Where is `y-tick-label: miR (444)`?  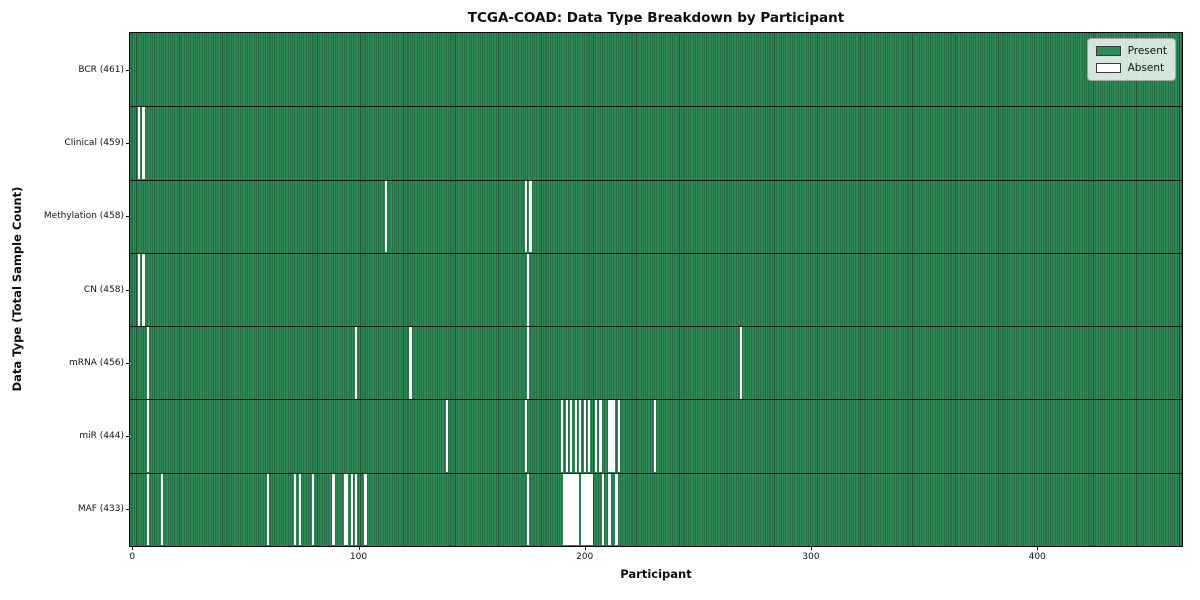 y-tick-label: miR (444) is located at coordinates (101, 436).